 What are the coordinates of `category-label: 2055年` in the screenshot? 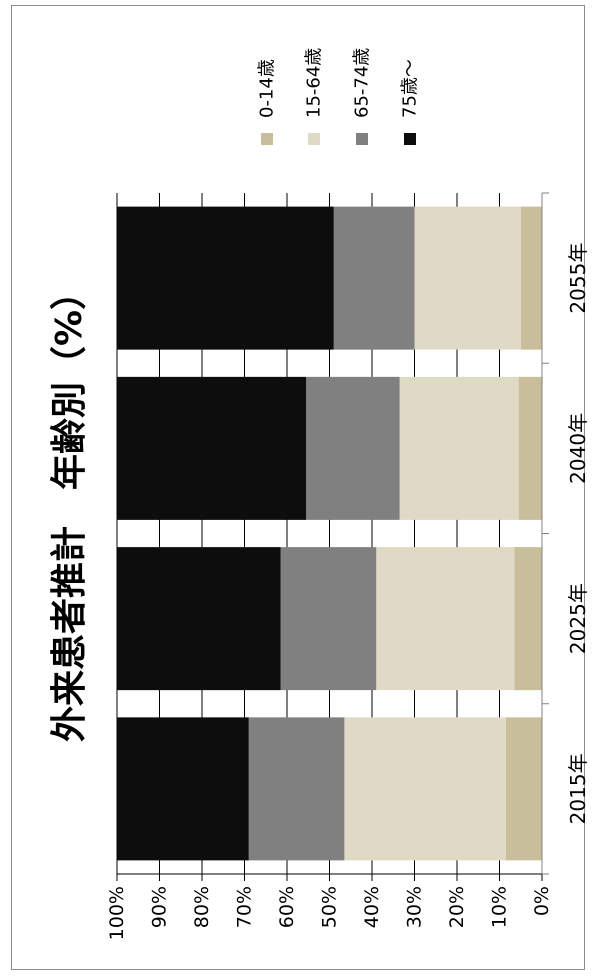 It's located at (578, 278).